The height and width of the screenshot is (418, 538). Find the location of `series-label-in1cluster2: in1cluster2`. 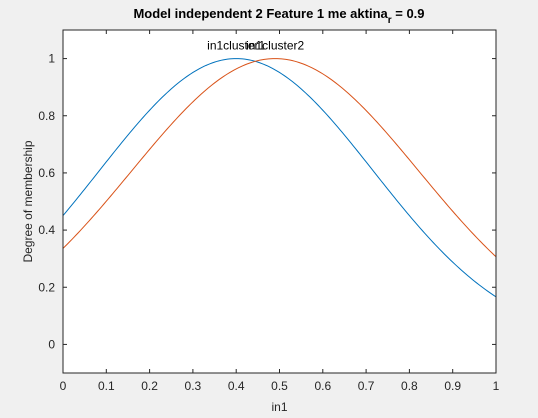

series-label-in1cluster2: in1cluster2 is located at coordinates (275, 46).